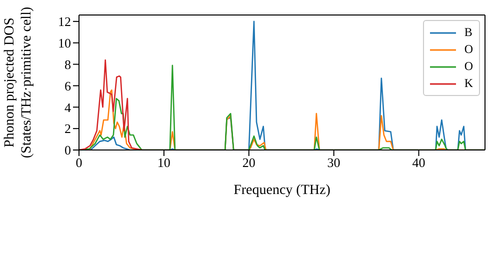 Image resolution: width=500 pixels, height=280 pixels. Describe the element at coordinates (468, 32) in the screenshot. I see `legend-label: B` at that location.